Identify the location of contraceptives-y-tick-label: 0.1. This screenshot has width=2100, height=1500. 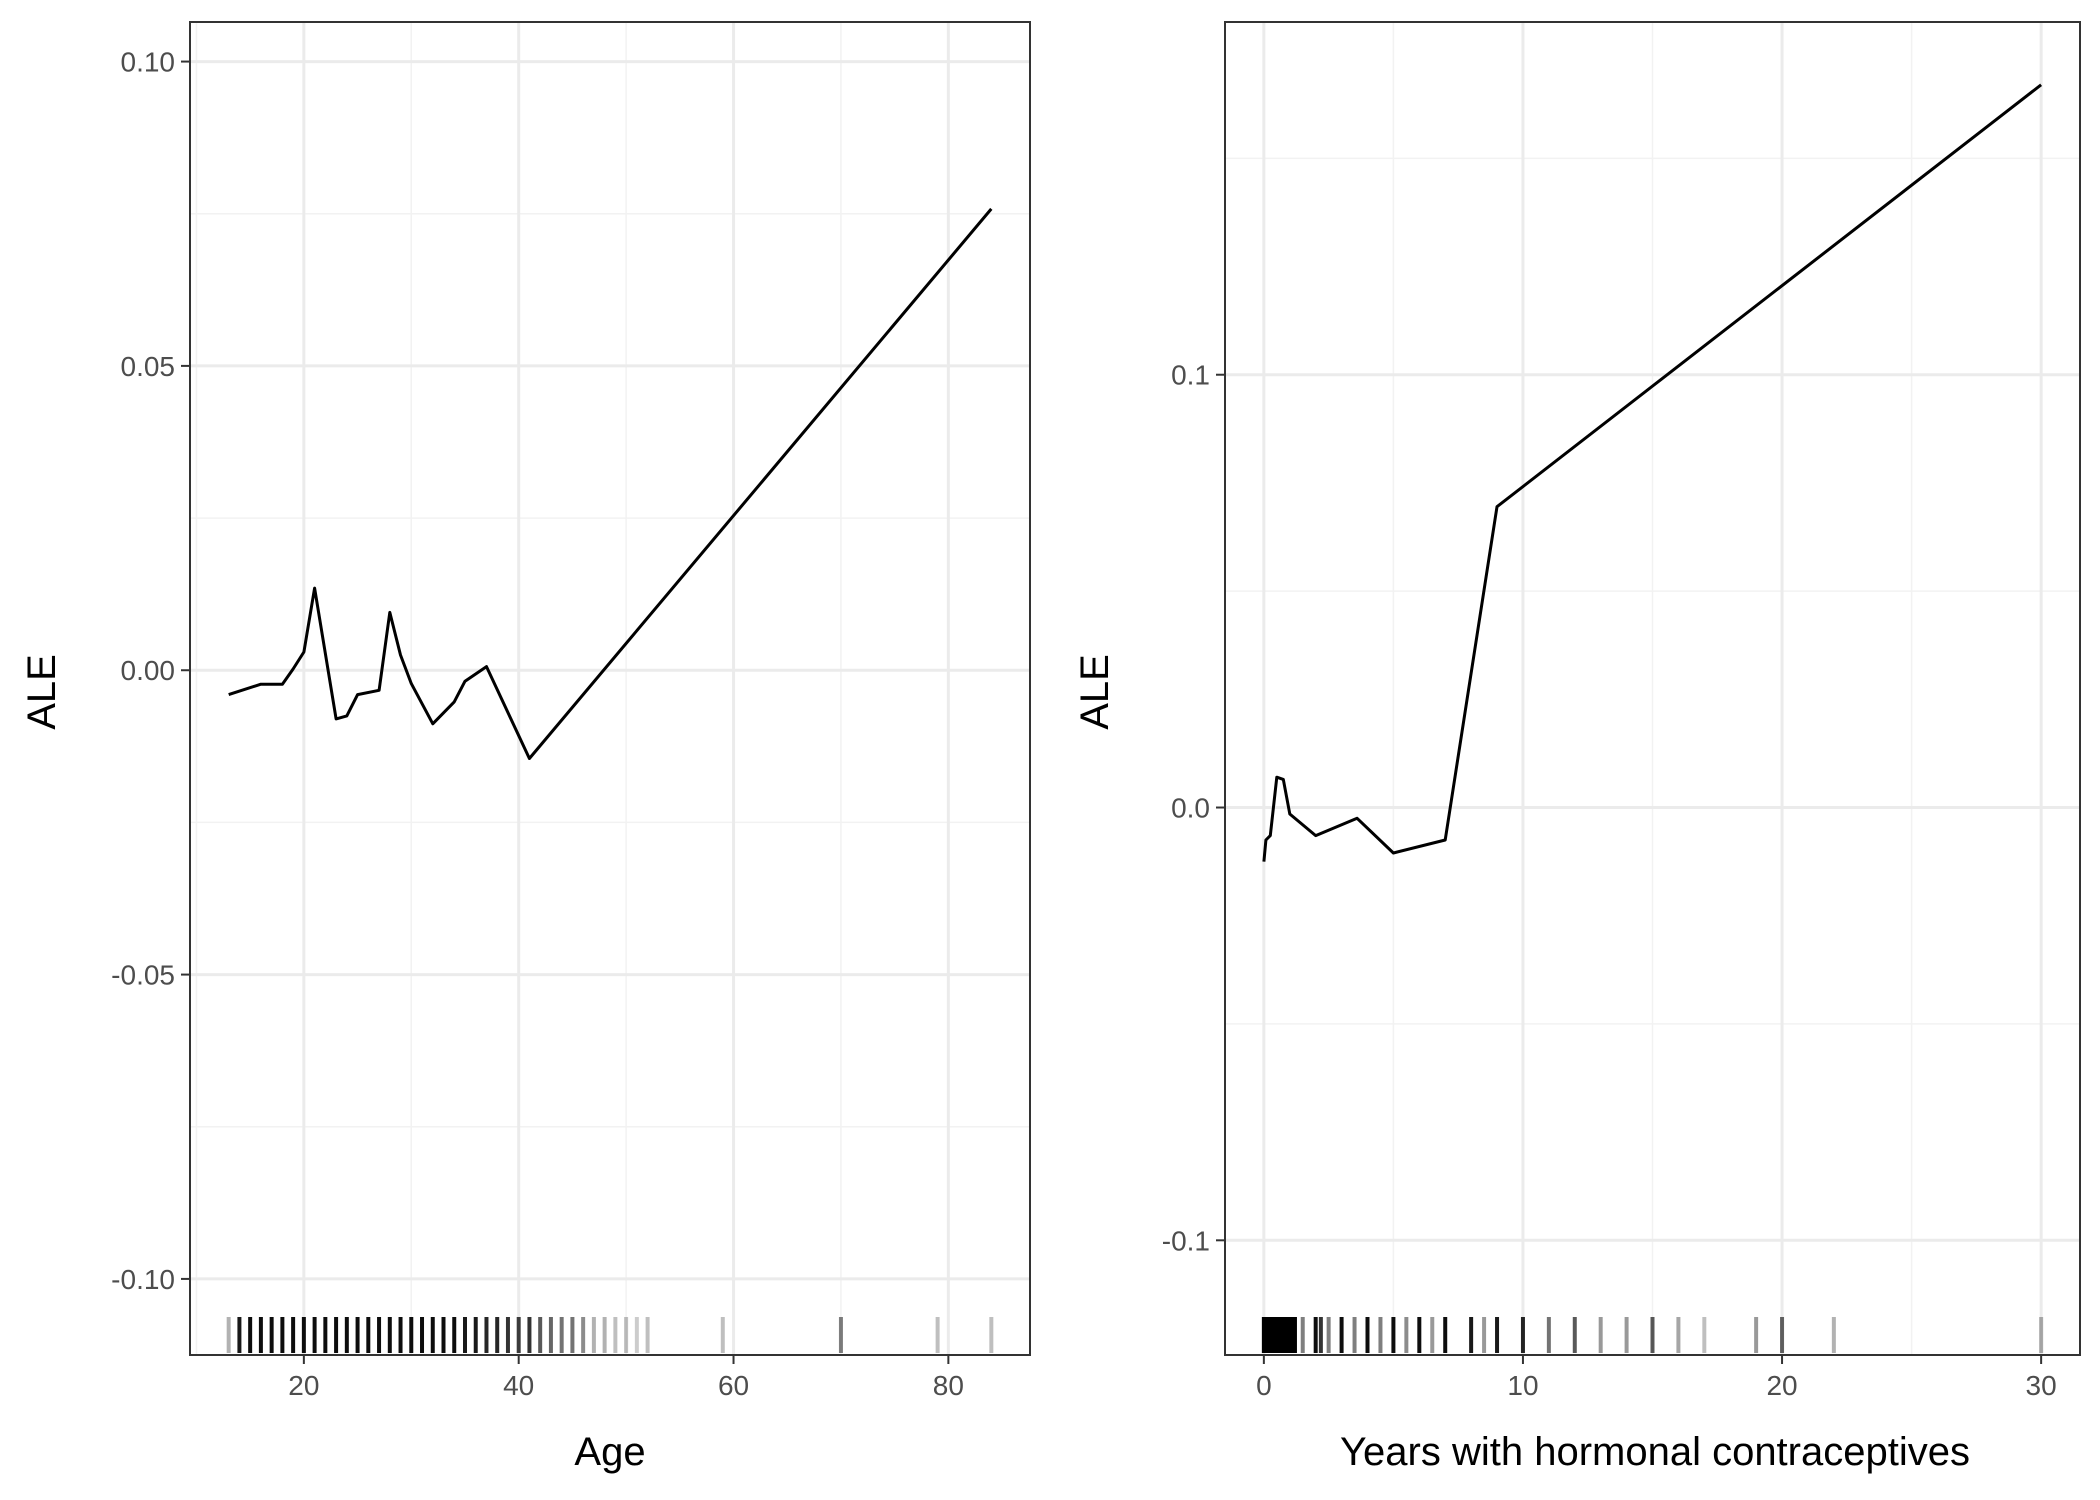
(1190, 375).